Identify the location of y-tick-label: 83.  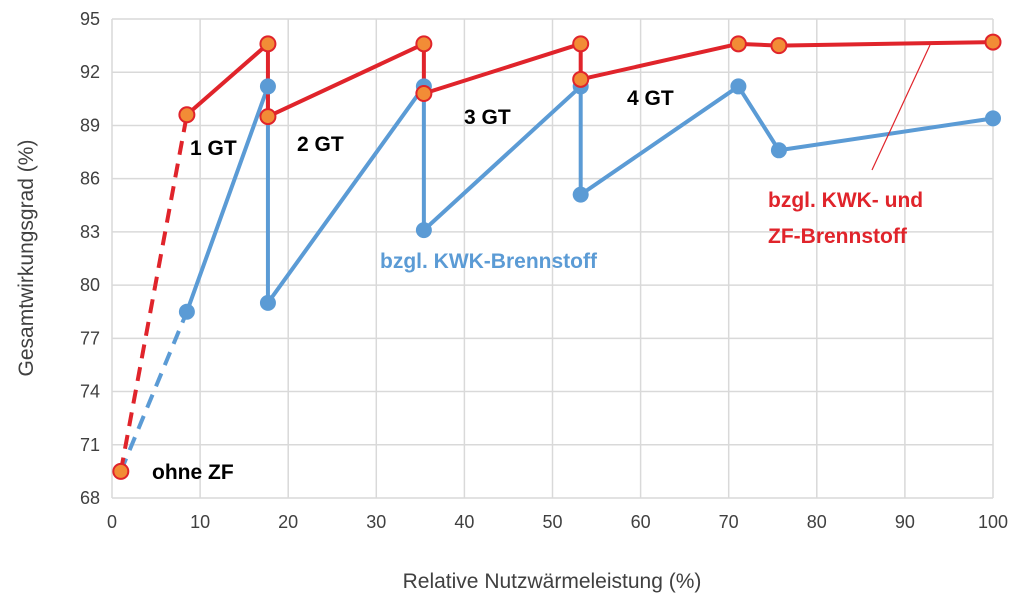
(90, 232).